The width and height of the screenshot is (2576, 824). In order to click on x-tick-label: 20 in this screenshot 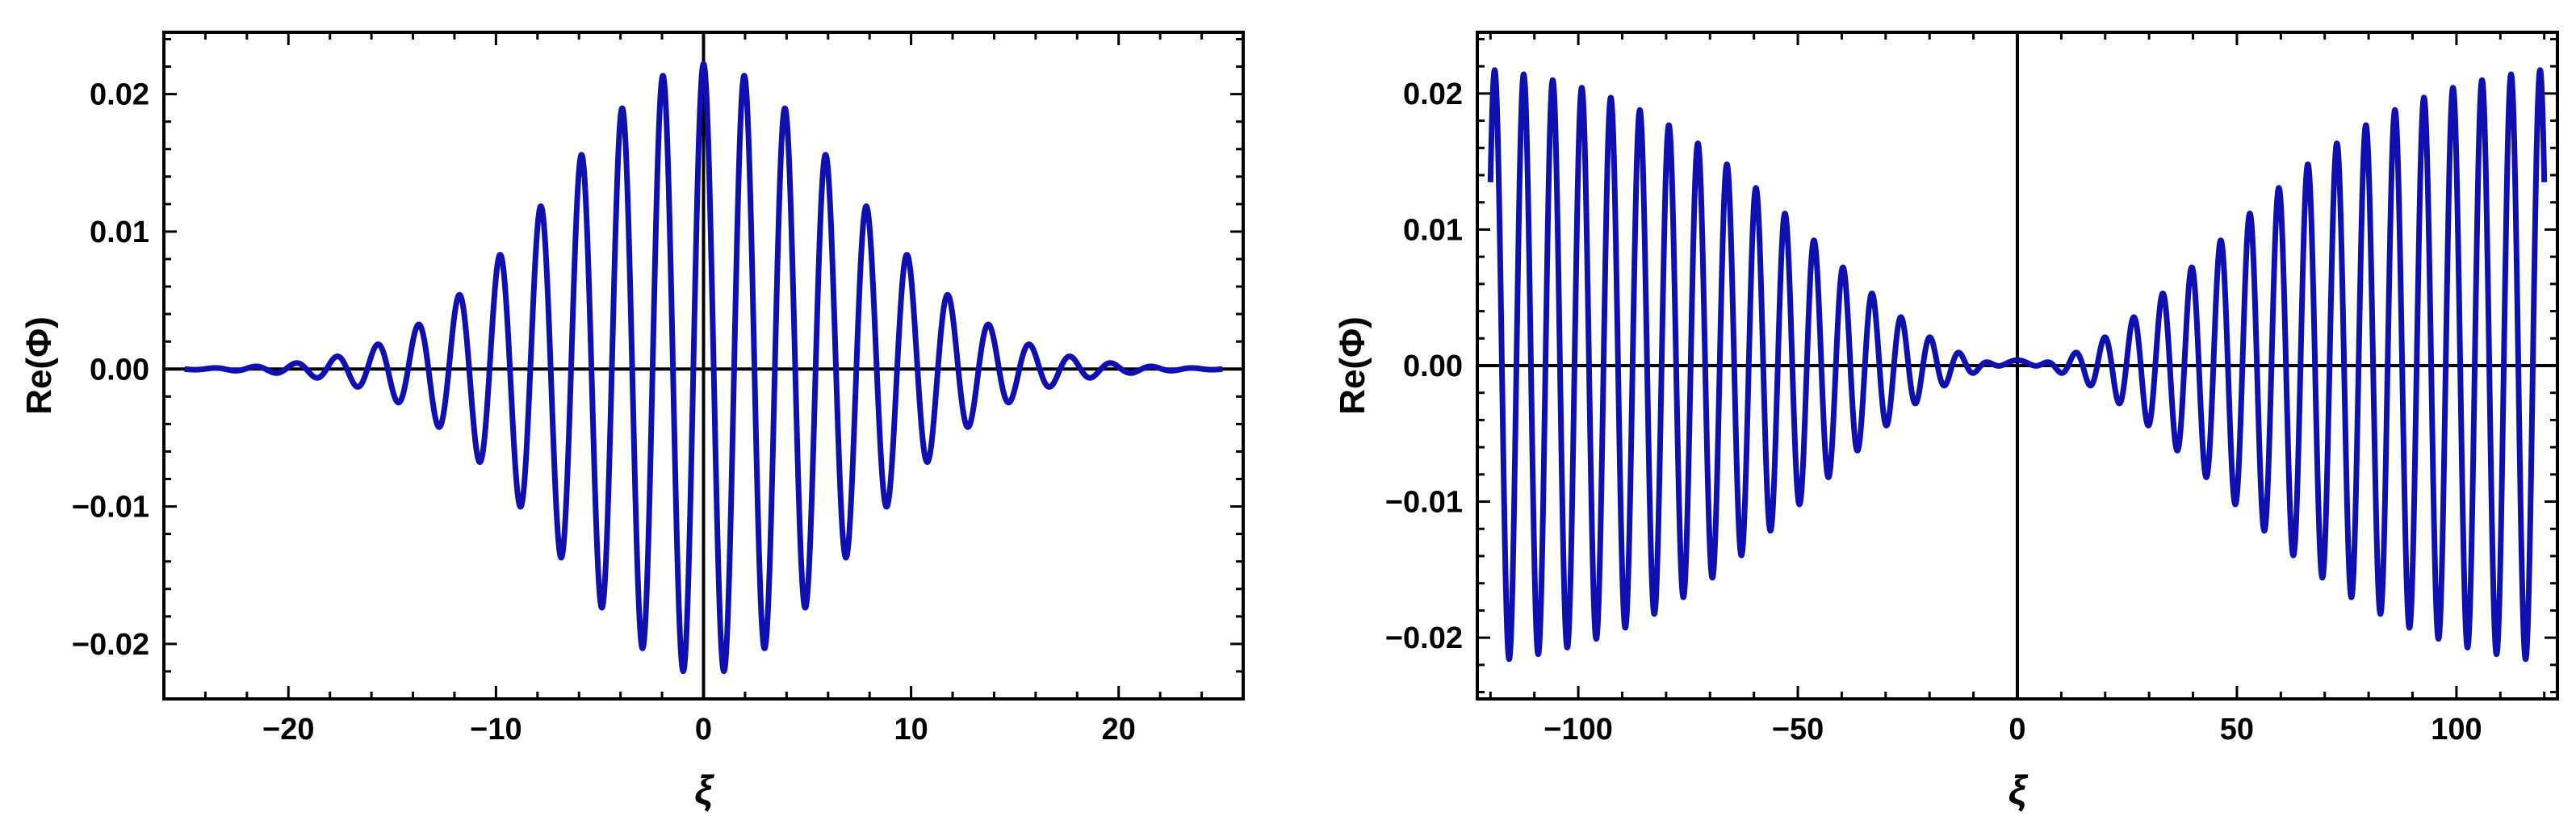, I will do `click(1119, 730)`.